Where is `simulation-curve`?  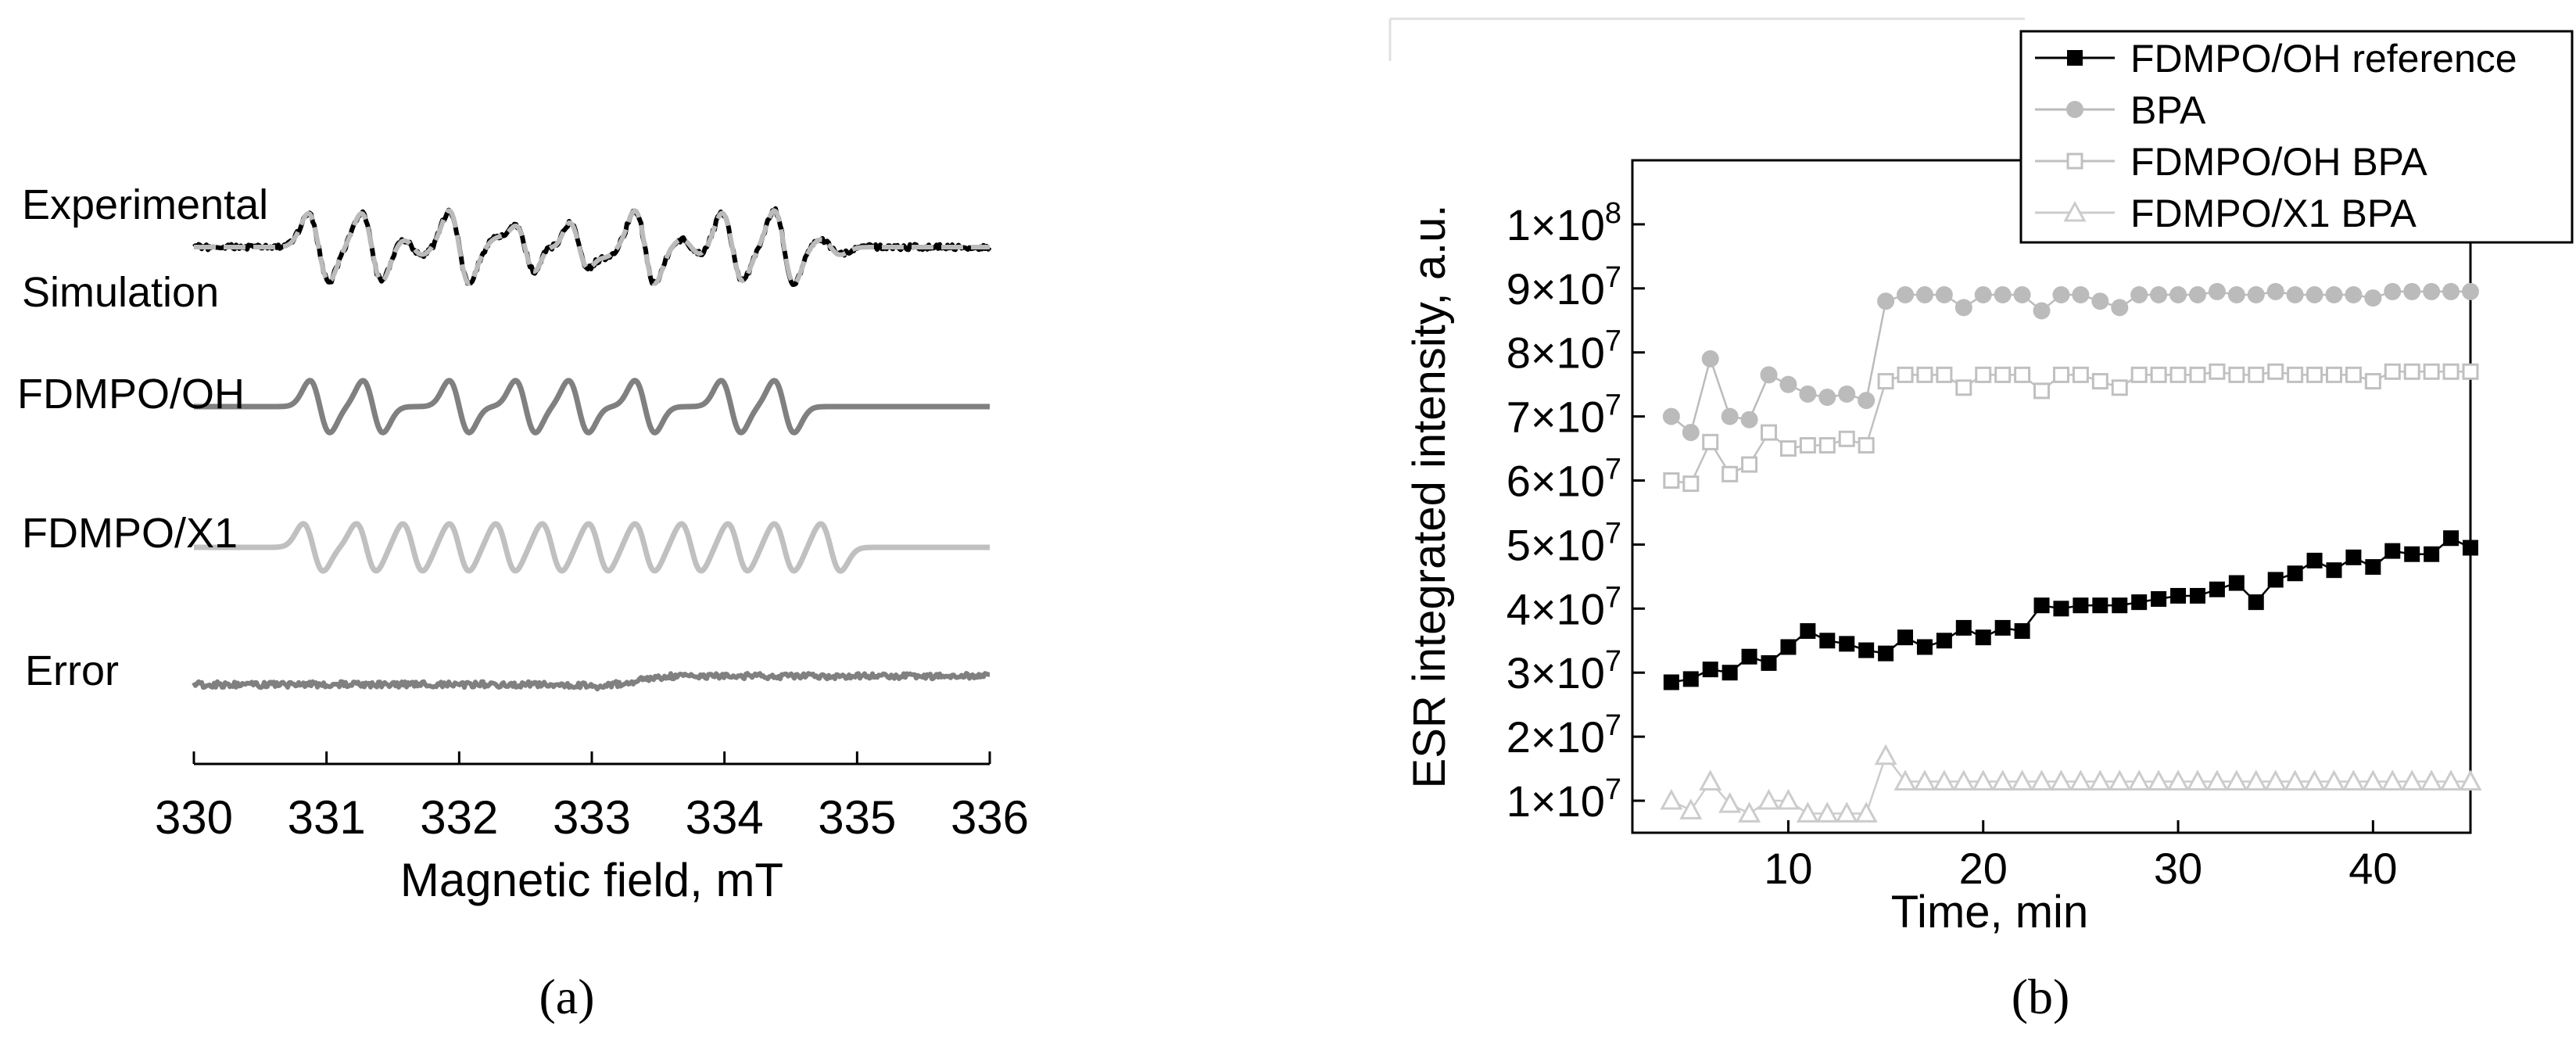
simulation-curve is located at coordinates (592, 247).